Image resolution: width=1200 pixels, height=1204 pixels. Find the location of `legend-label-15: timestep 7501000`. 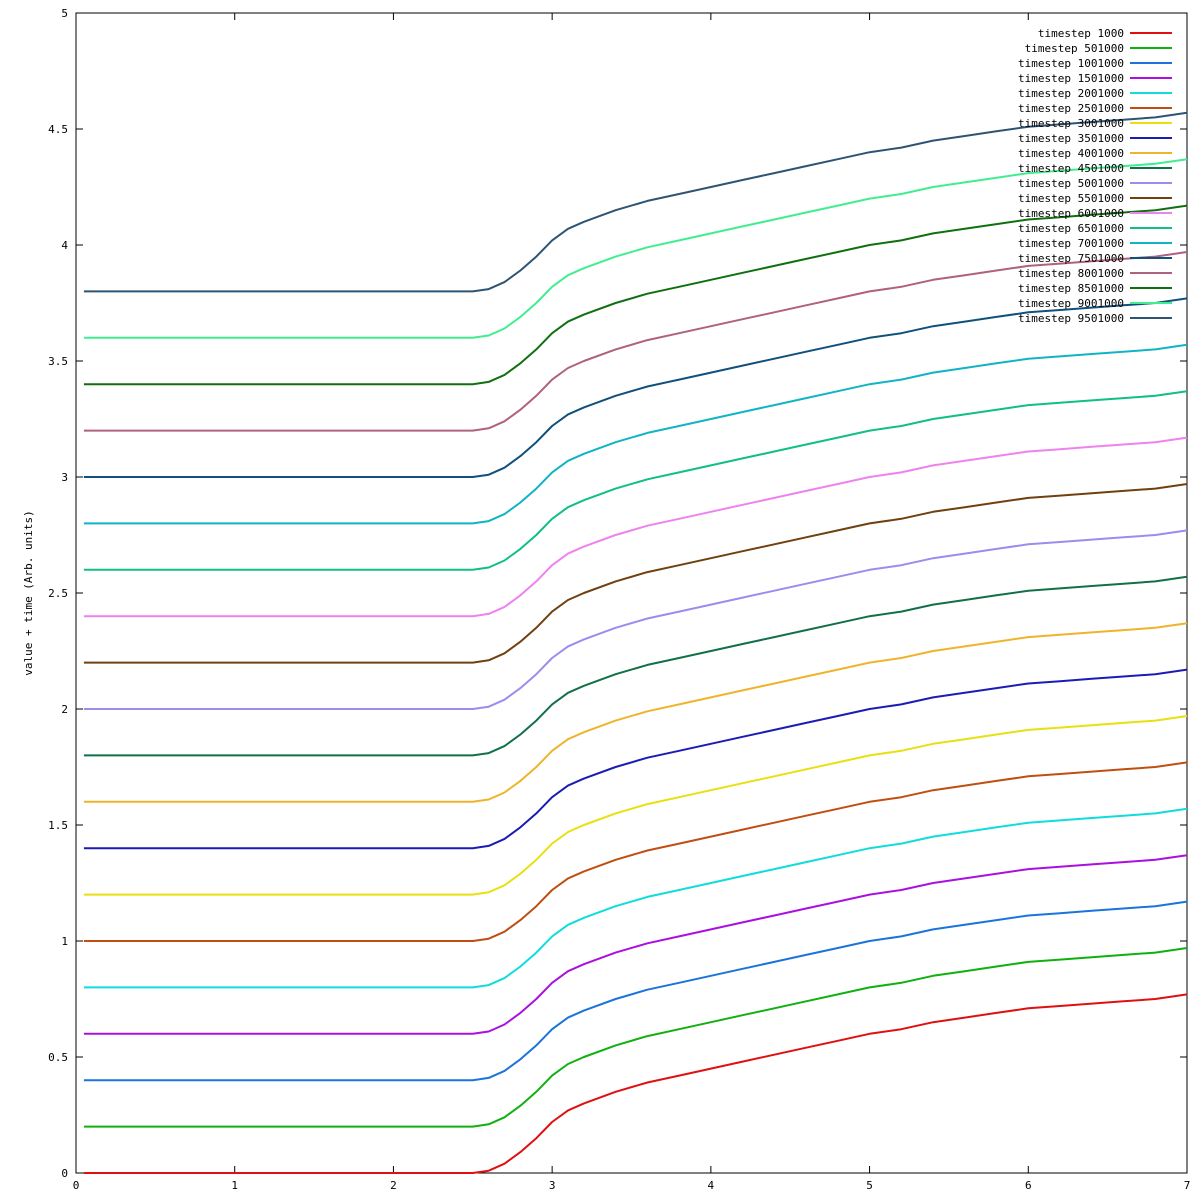

legend-label-15: timestep 7501000 is located at coordinates (1071, 258).